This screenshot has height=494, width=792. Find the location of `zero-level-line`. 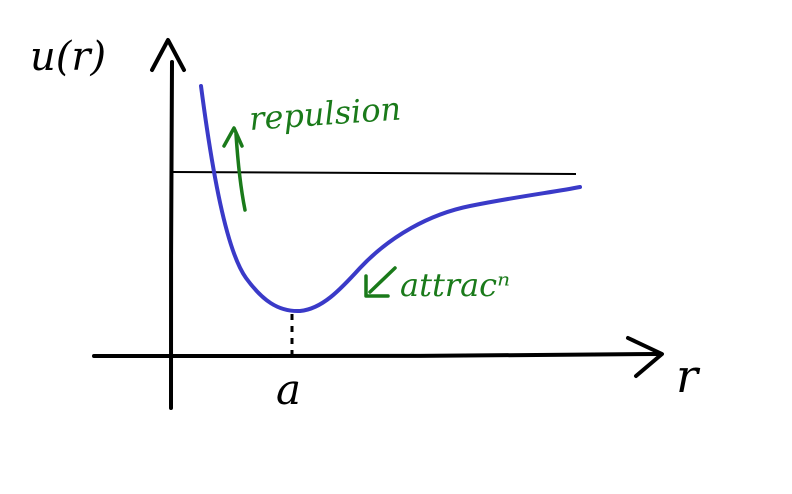

zero-level-line is located at coordinates (374, 173).